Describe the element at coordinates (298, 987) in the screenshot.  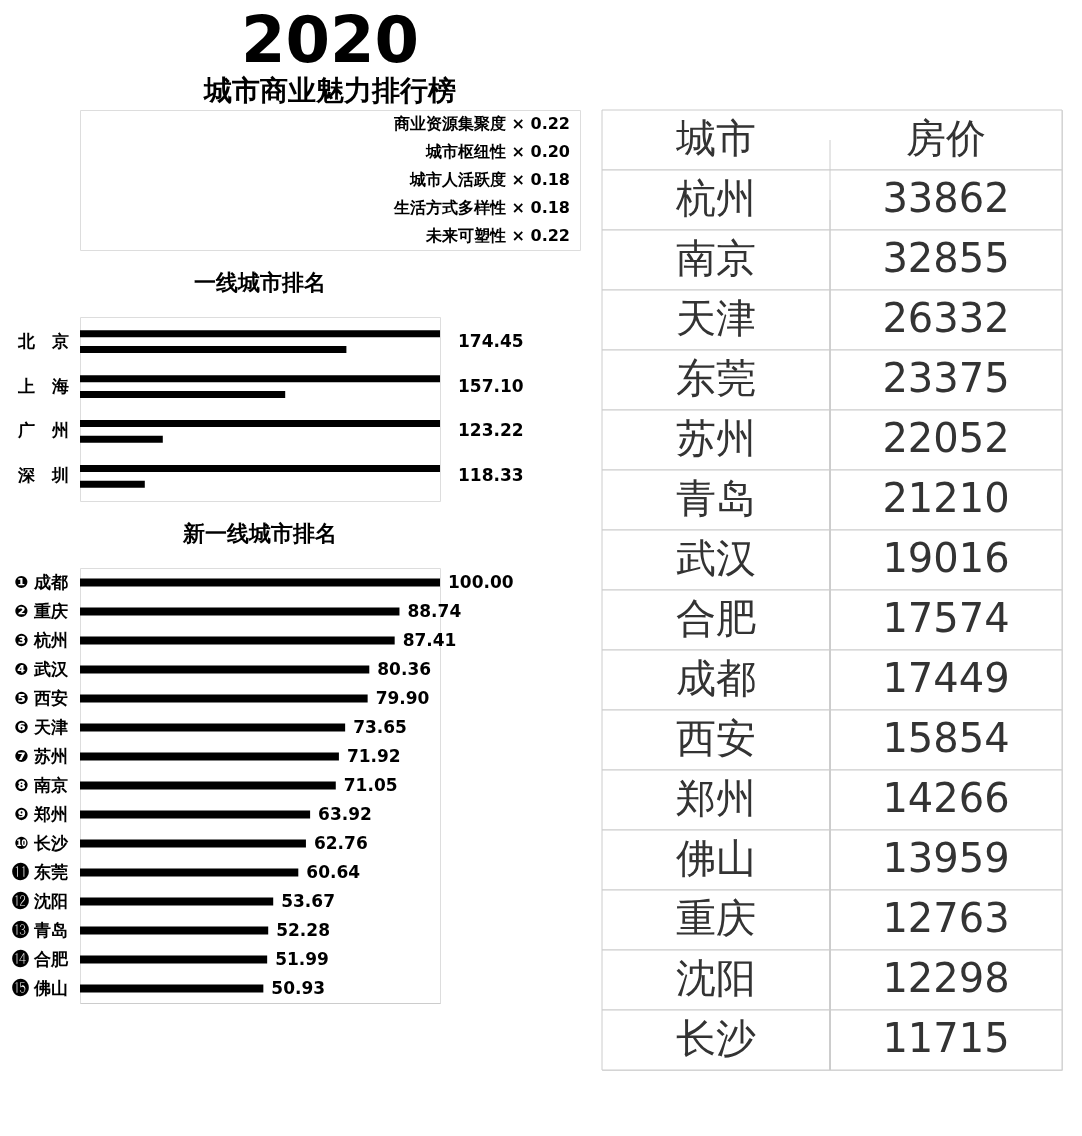
I see `data-label: 50.93` at that location.